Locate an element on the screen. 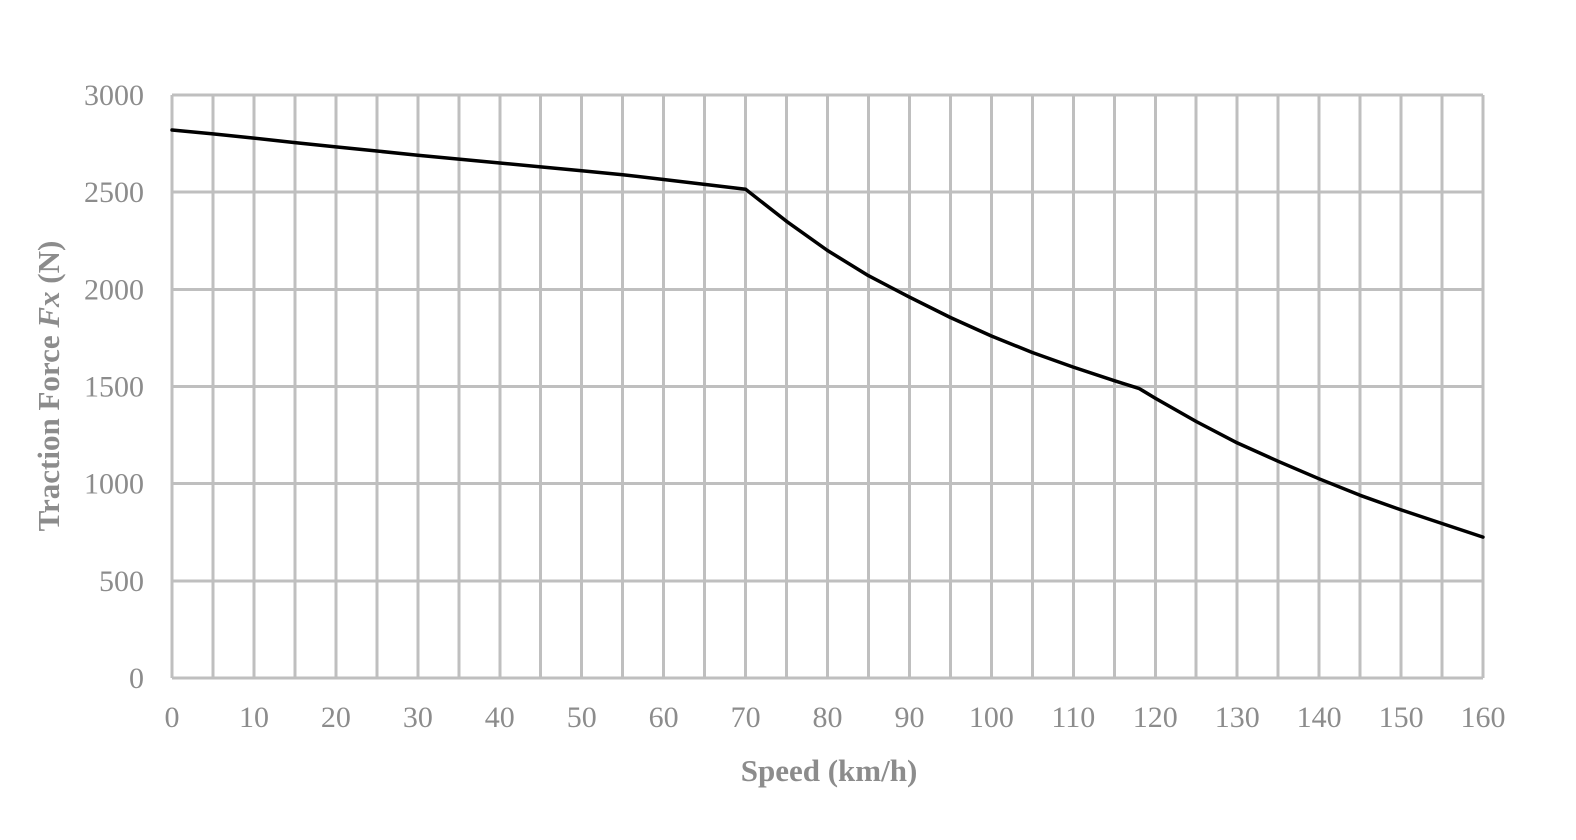  x-tick-label: 160 is located at coordinates (1483, 717).